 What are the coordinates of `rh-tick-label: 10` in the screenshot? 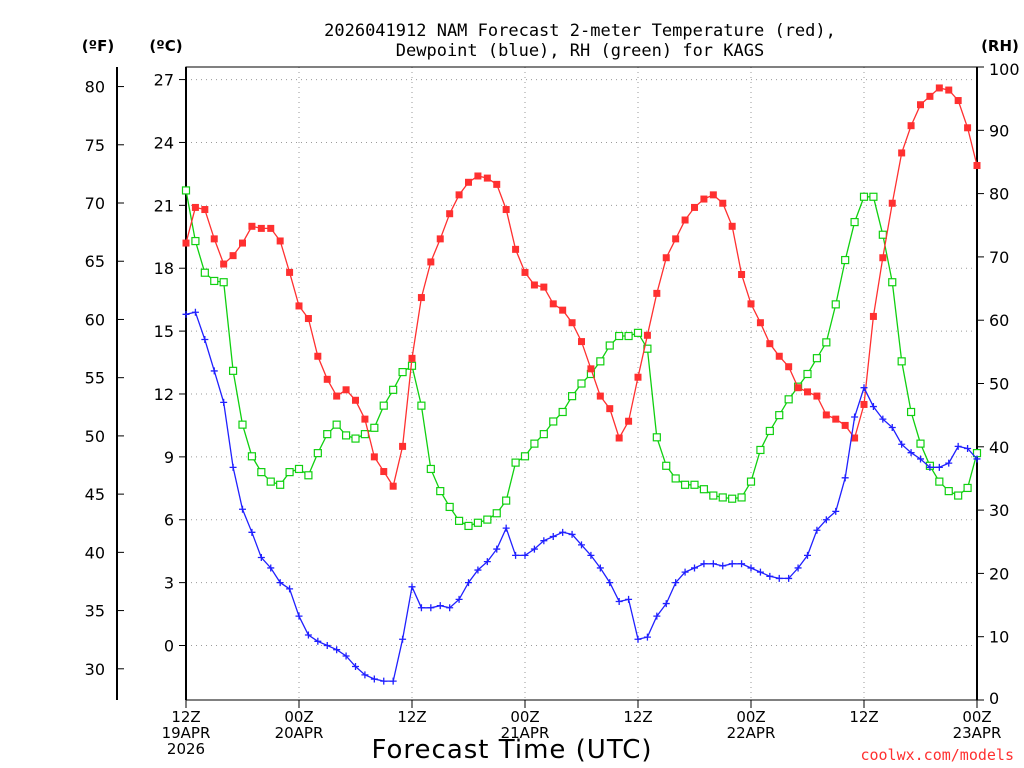 It's located at (999, 637).